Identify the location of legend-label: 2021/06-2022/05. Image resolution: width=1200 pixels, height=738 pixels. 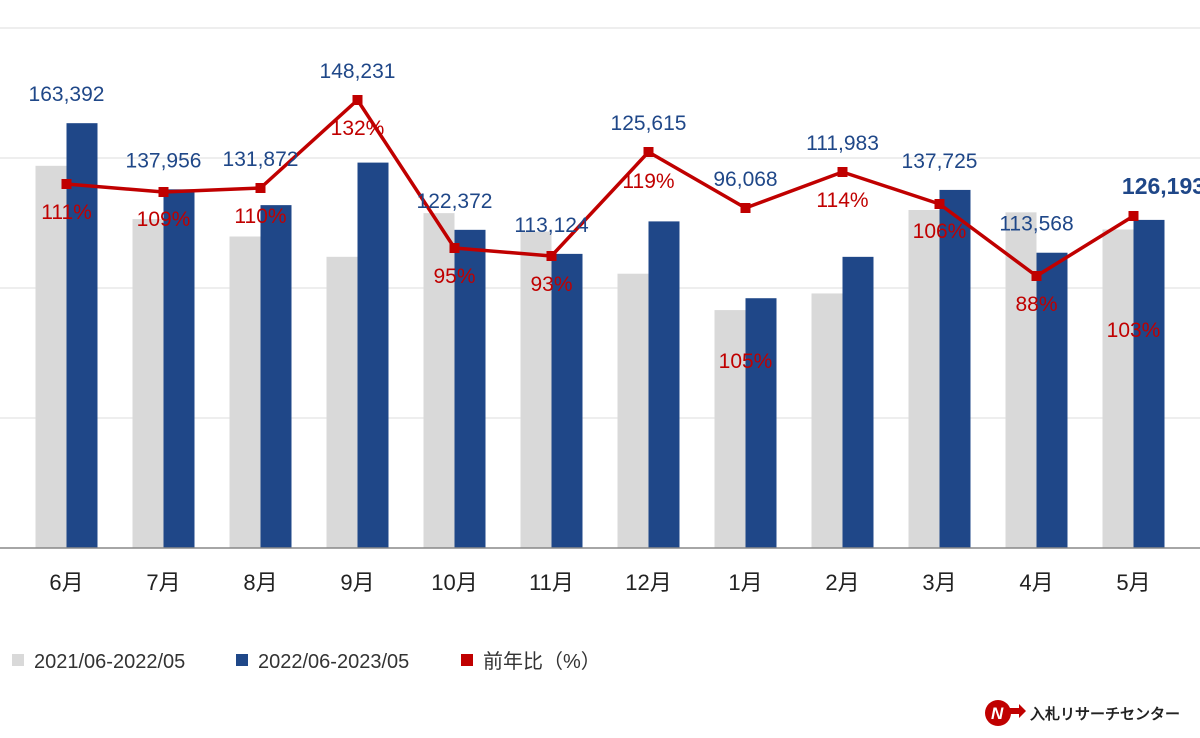
(109, 662).